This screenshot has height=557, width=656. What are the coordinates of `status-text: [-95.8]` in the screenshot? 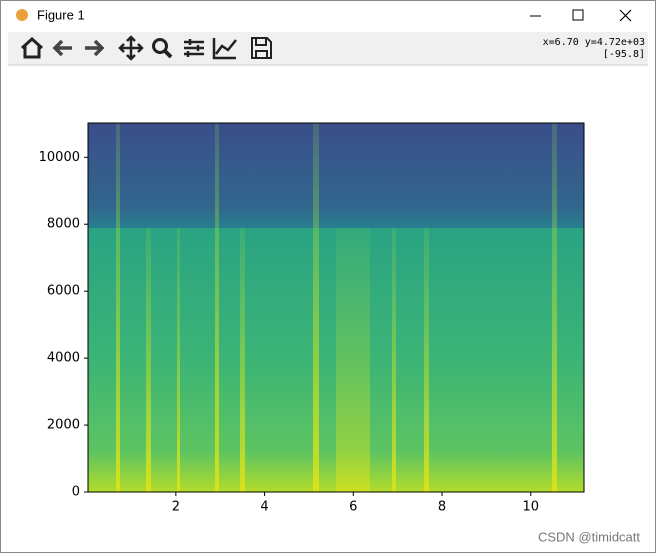 It's located at (624, 54).